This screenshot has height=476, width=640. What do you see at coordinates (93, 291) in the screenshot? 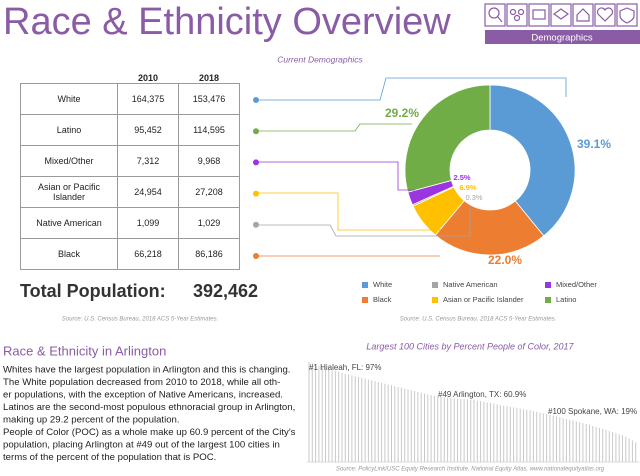
I see `total-label: Total Population:` at bounding box center [93, 291].